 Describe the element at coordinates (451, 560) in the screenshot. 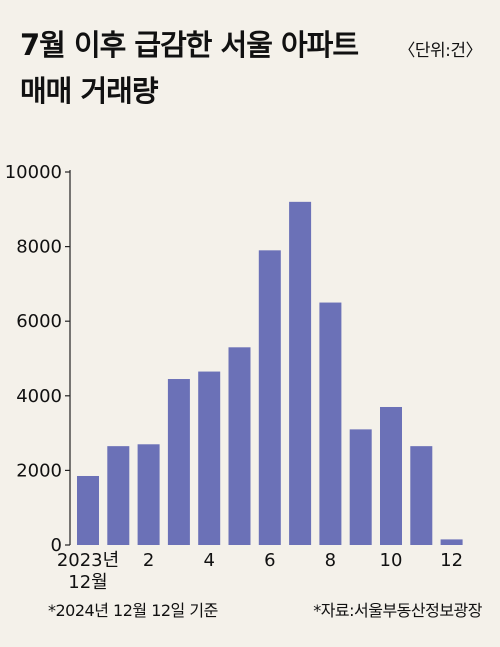

I see `x-tick-label: 12` at that location.